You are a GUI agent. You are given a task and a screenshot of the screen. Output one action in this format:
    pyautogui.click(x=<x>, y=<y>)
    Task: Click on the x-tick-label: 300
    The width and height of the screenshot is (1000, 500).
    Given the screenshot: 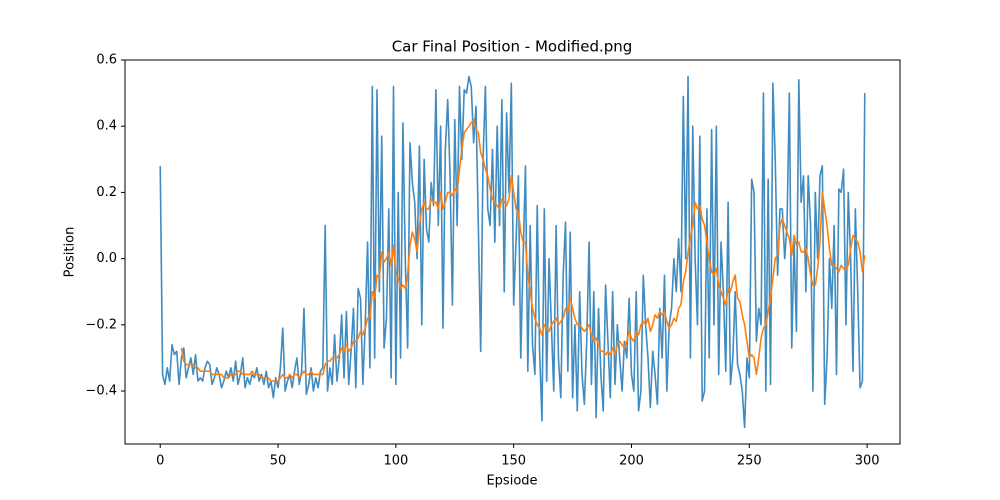 What is the action you would take?
    pyautogui.click(x=867, y=461)
    